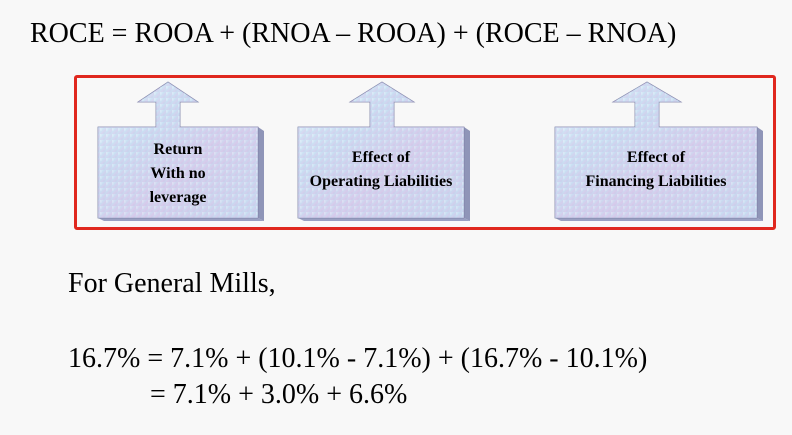 The height and width of the screenshot is (435, 792). I want to click on label-financing-liabilities: Effect of Financing Liabilities, so click(656, 169).